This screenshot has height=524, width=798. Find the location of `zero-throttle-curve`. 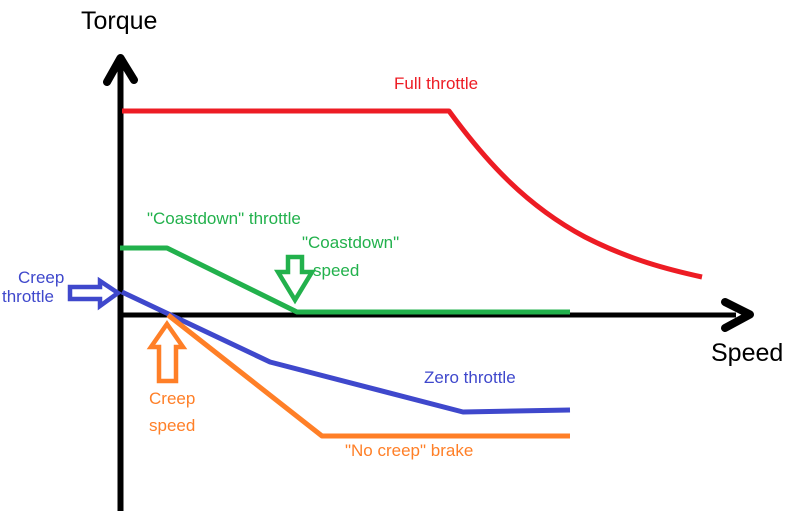

zero-throttle-curve is located at coordinates (345, 352).